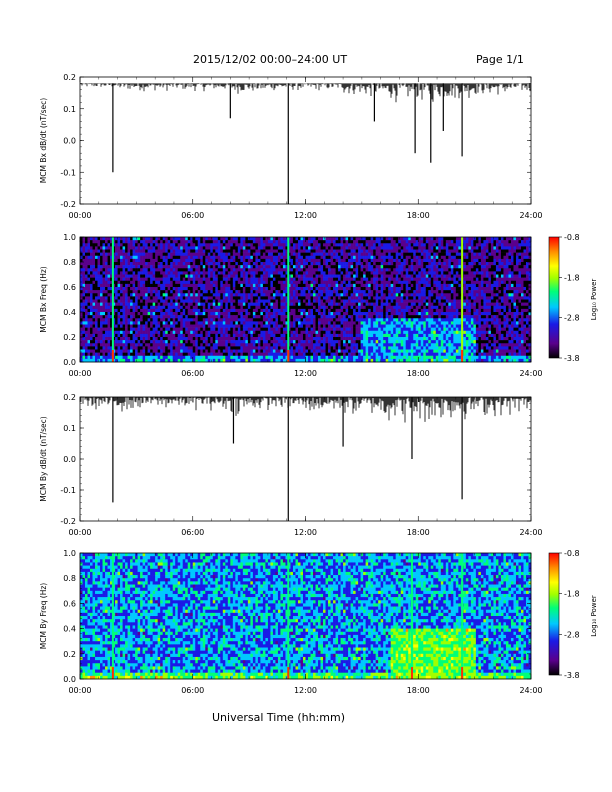  What do you see at coordinates (278, 717) in the screenshot?
I see `x-axis-title: Universal Time (hh:mm)` at bounding box center [278, 717].